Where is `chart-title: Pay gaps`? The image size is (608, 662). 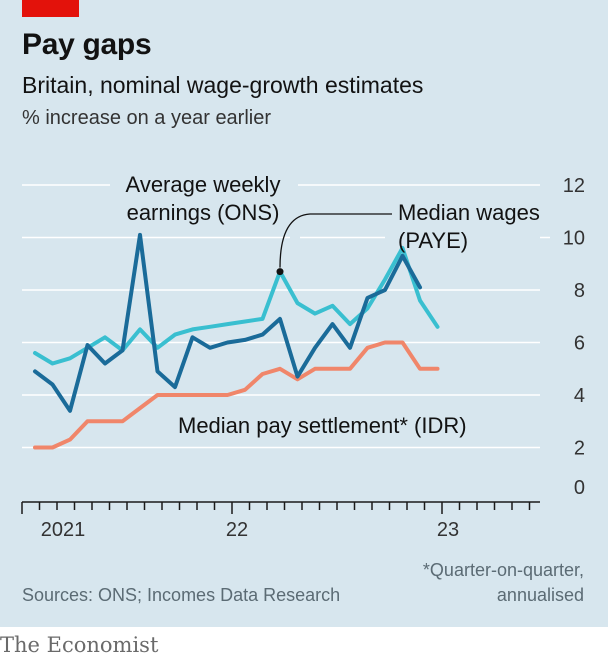
chart-title: Pay gaps is located at coordinates (87, 44).